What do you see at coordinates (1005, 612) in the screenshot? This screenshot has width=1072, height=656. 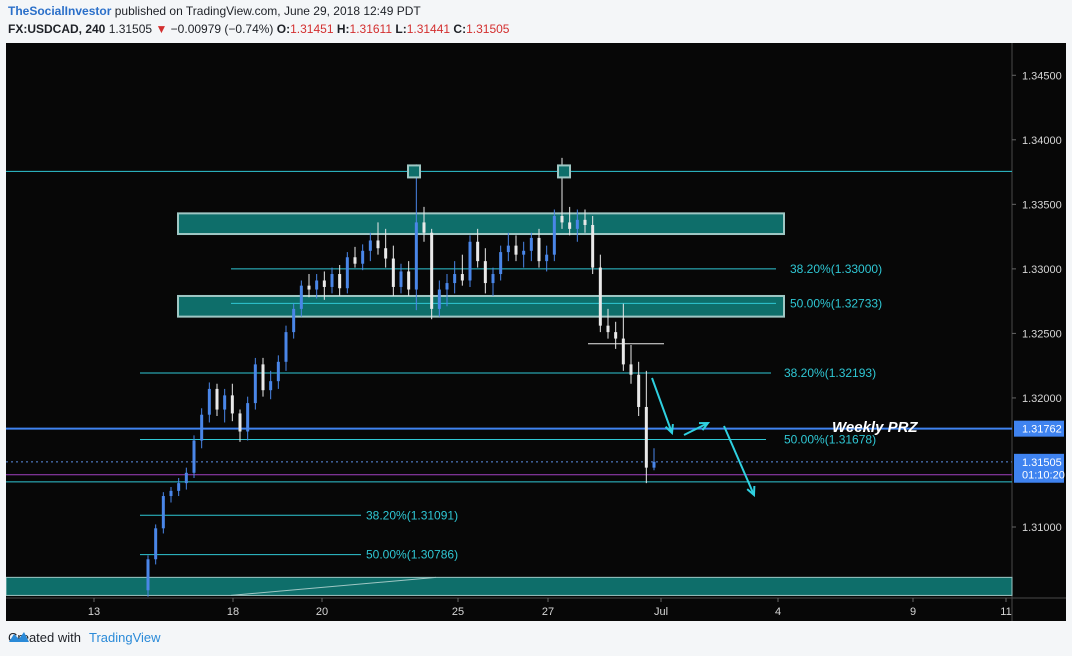 I see `x-tick-label: 11` at bounding box center [1005, 612].